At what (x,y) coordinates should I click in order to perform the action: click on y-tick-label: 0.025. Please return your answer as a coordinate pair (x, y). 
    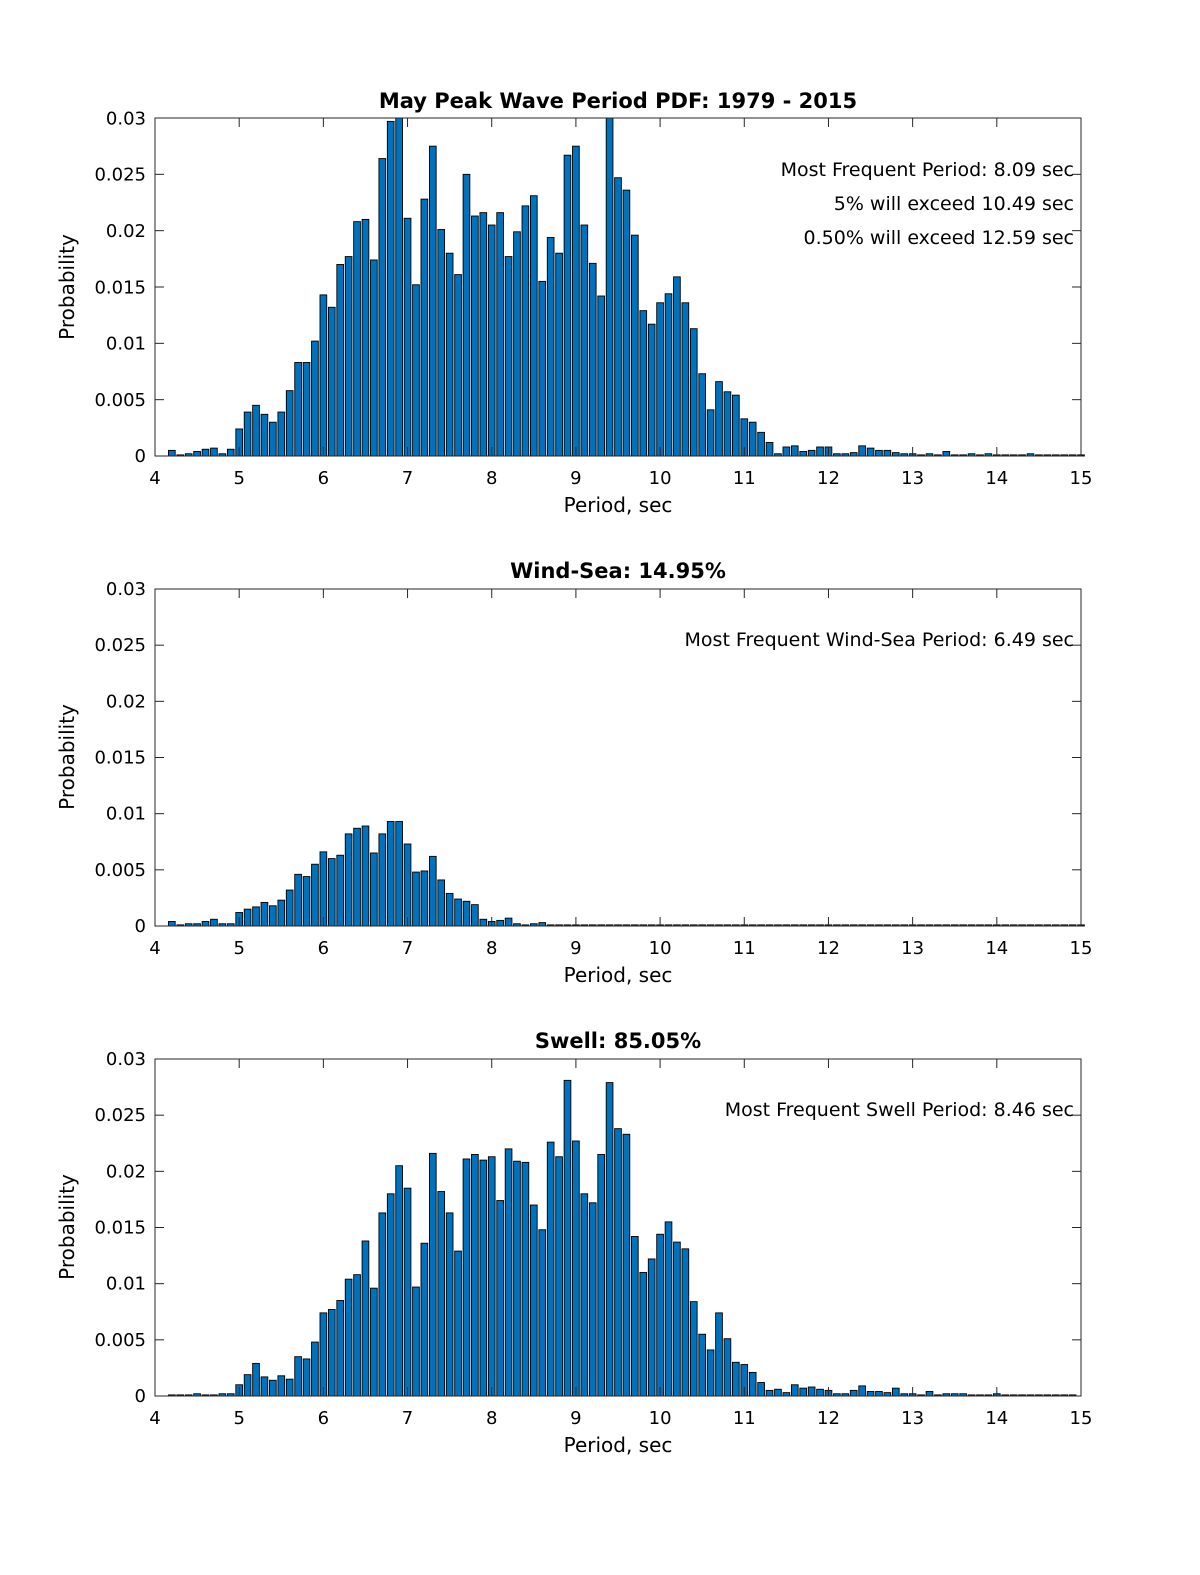
    Looking at the image, I should click on (120, 645).